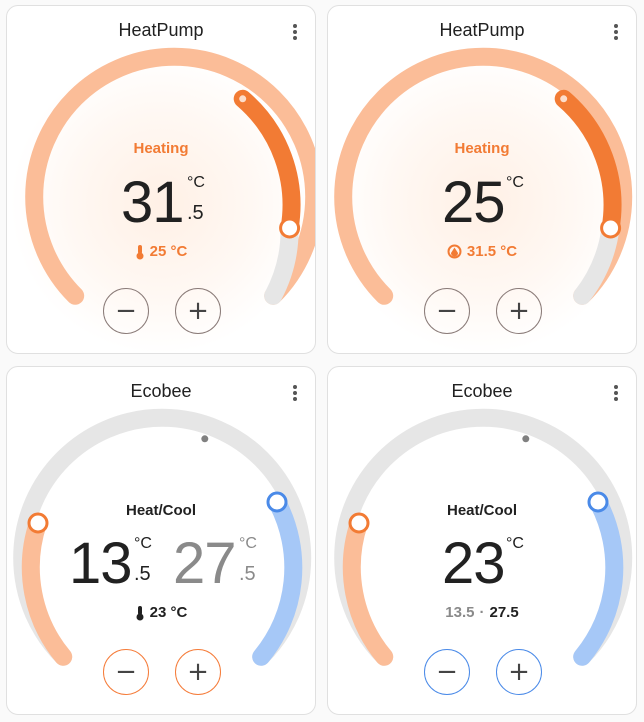  Describe the element at coordinates (143, 543) in the screenshot. I see `low-setpoint-unit: °C` at that location.